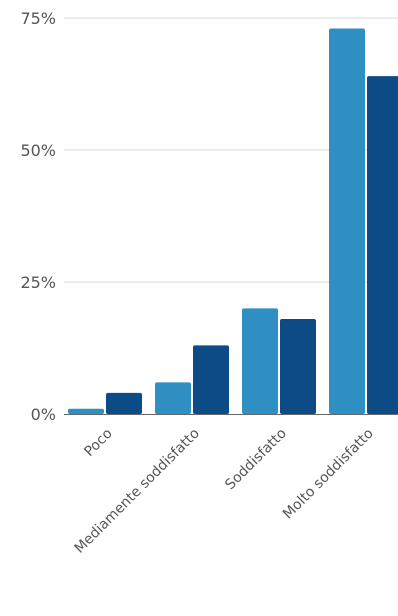 This screenshot has height=616, width=398. Describe the element at coordinates (38, 282) in the screenshot. I see `y-tick-label-1: 25%` at that location.